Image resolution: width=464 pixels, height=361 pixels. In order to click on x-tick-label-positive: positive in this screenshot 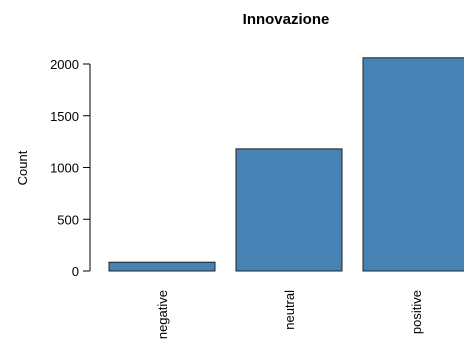, I will do `click(416, 312)`.